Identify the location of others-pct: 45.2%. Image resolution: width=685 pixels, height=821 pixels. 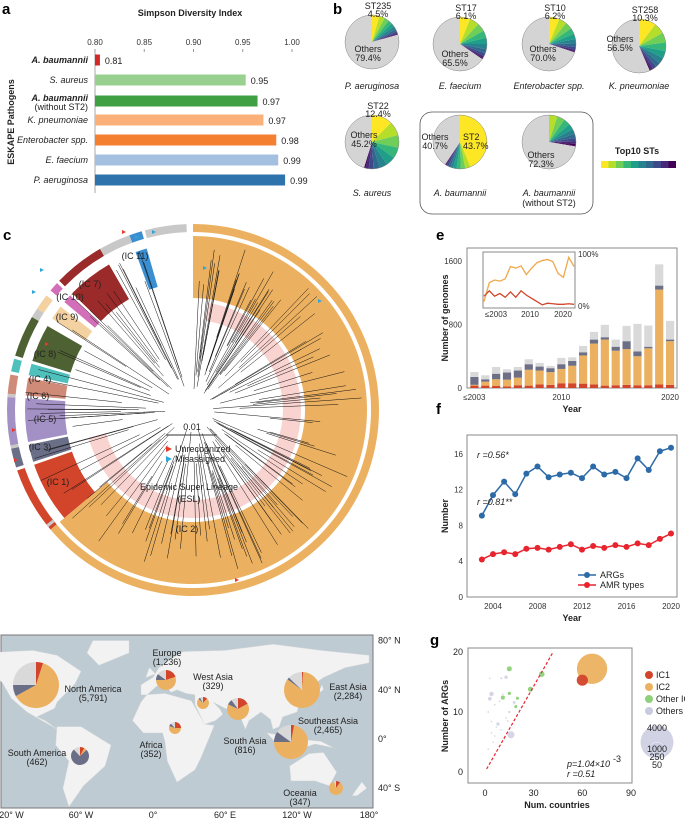
(364, 144).